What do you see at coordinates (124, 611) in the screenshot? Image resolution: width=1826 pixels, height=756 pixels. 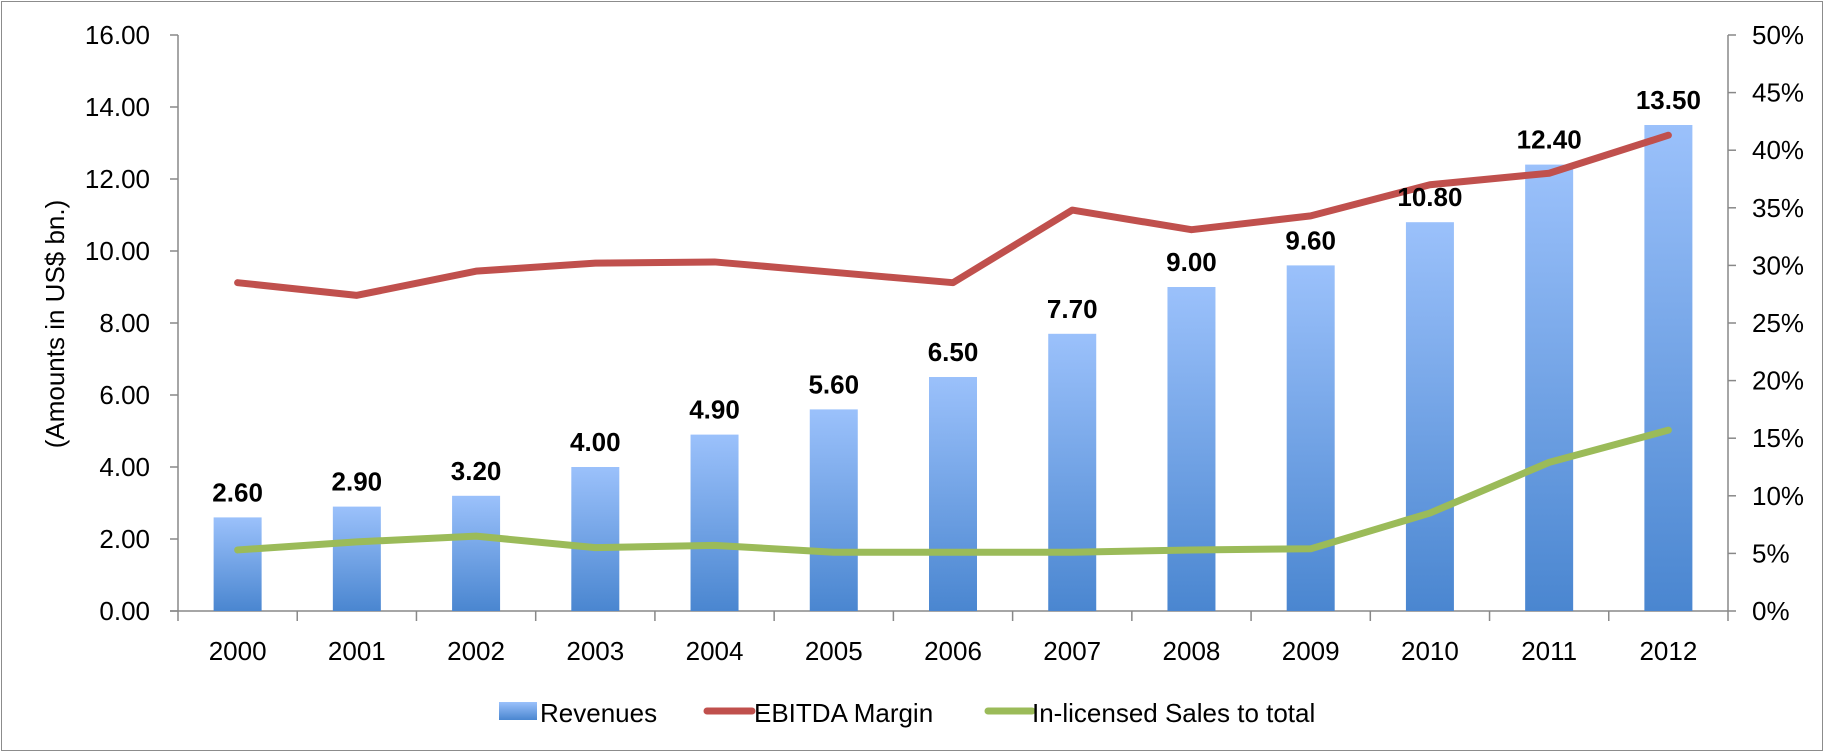 I see `left-axis-tick-label: 0.00` at bounding box center [124, 611].